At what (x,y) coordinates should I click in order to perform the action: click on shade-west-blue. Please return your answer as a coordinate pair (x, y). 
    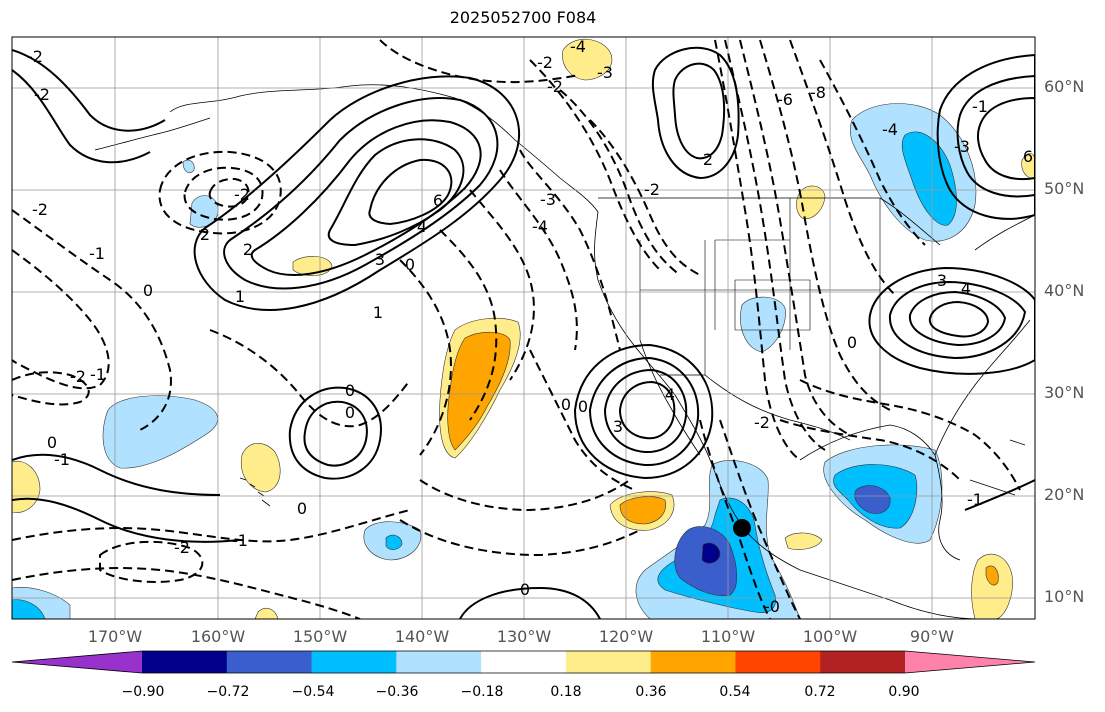
    Looking at the image, I should click on (160, 432).